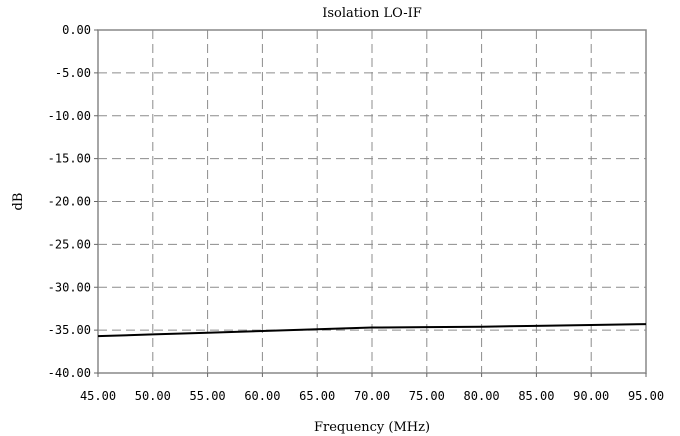 This screenshot has height=436, width=680. Describe the element at coordinates (372, 427) in the screenshot. I see `x-axis-title: Frequency (MHz)` at that location.